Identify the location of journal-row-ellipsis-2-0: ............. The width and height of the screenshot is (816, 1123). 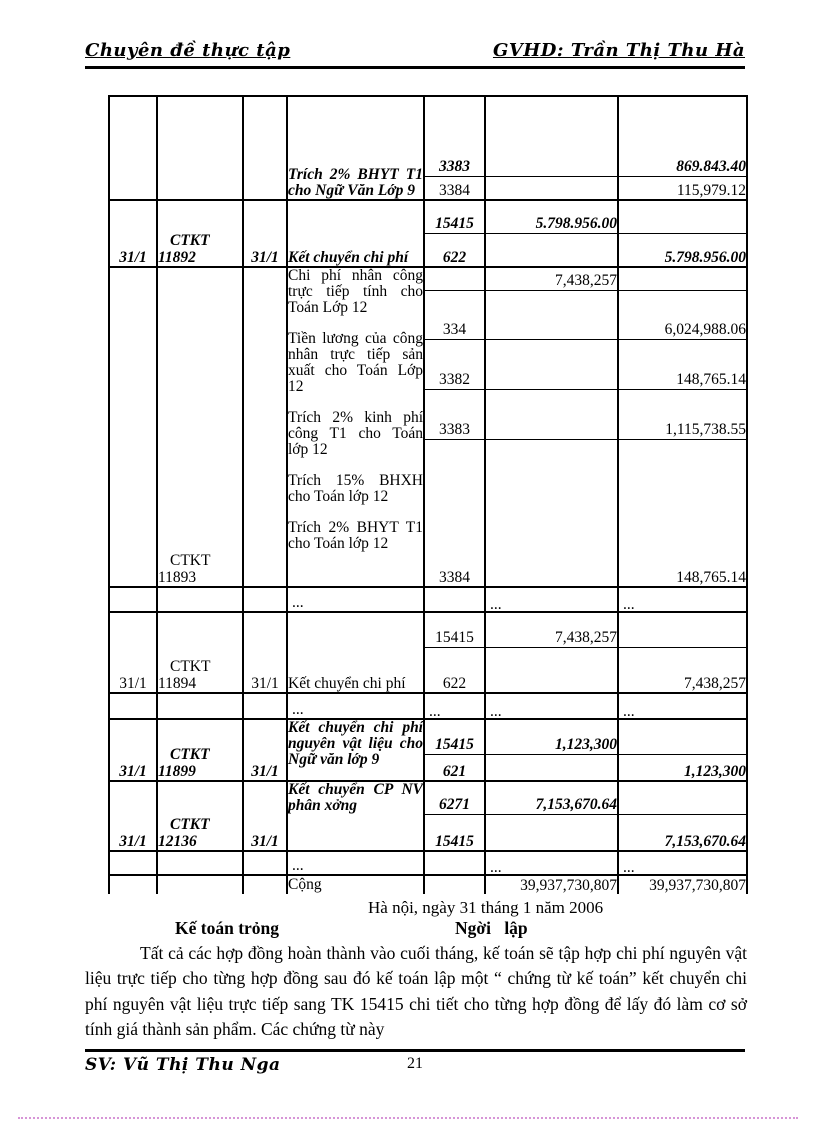
(427, 705).